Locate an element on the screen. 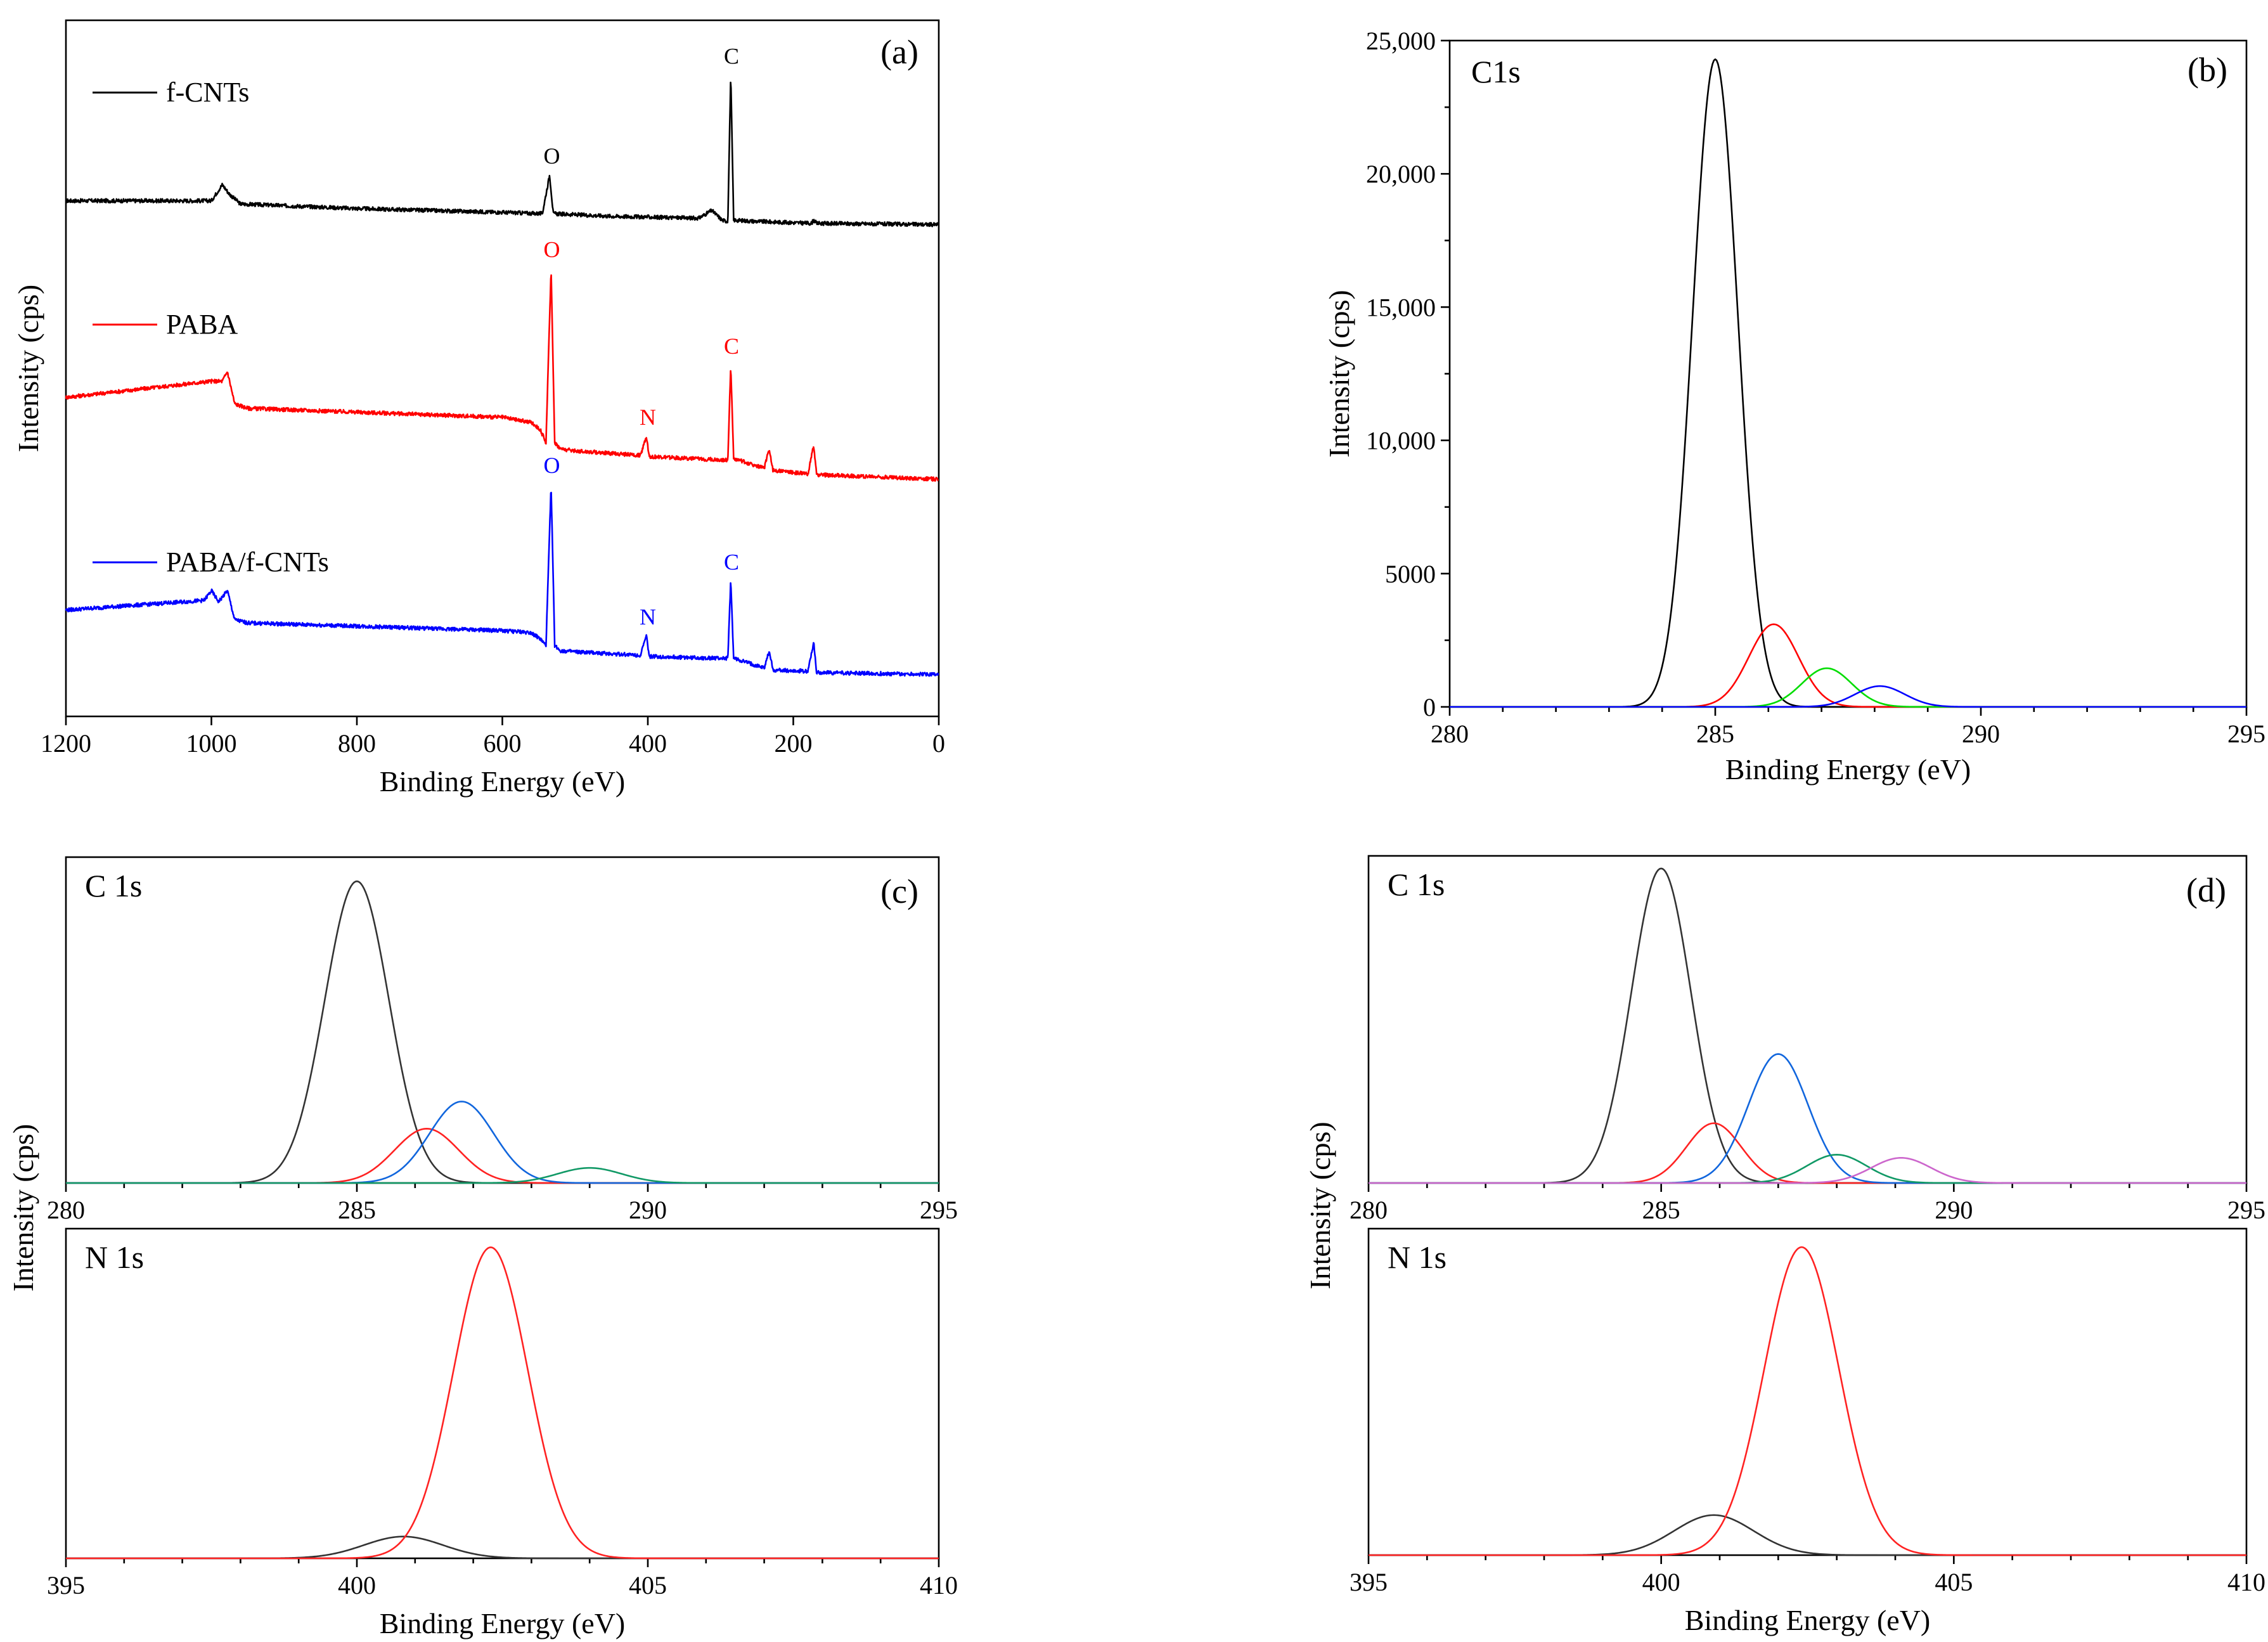 The width and height of the screenshot is (2268, 1642). panel-d-n1s-core-label: N 1s is located at coordinates (1417, 1257).